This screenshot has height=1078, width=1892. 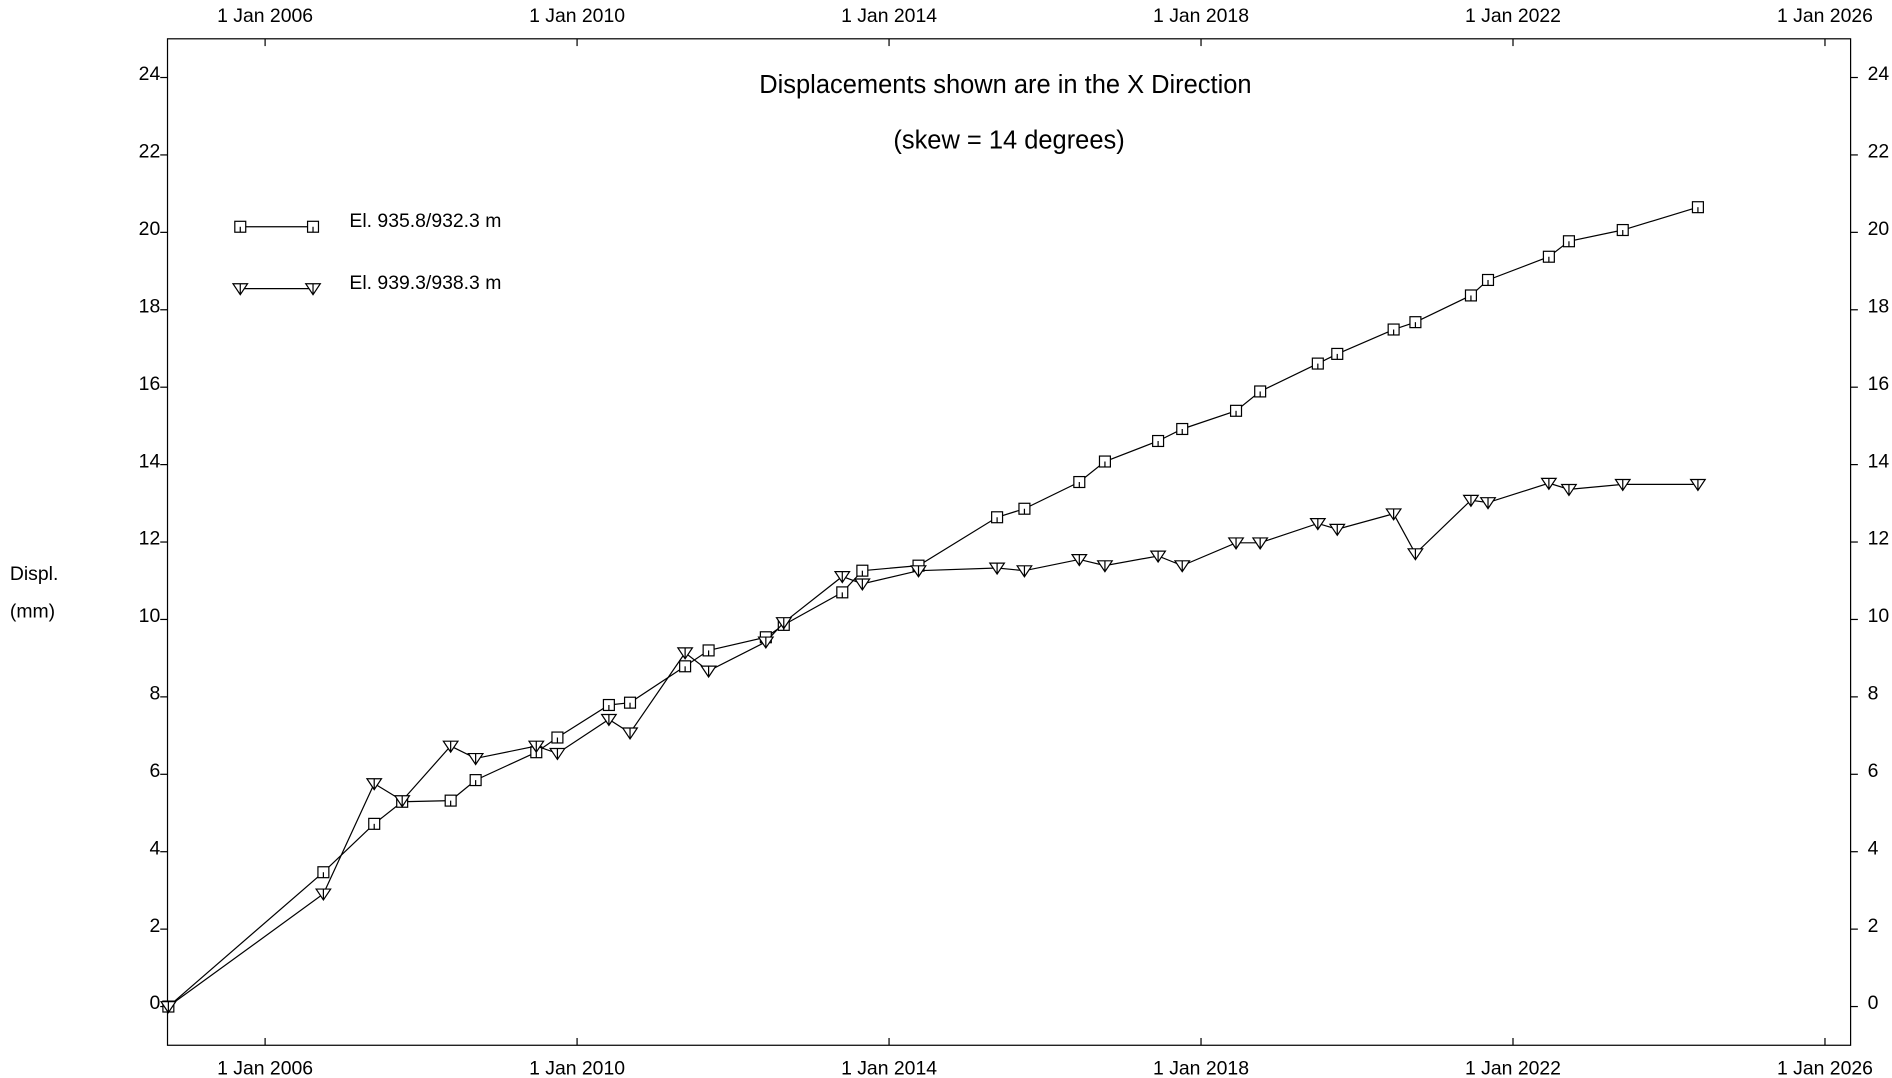 What do you see at coordinates (34, 574) in the screenshot?
I see `y-axis-label: Displ.` at bounding box center [34, 574].